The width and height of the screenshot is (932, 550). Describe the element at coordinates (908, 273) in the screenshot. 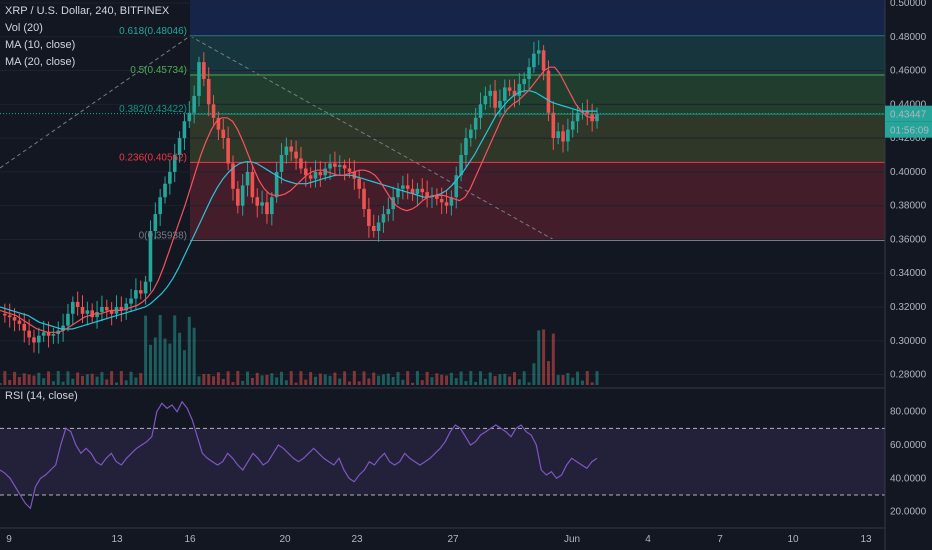

I see `price-tick-label: 0.34000` at that location.